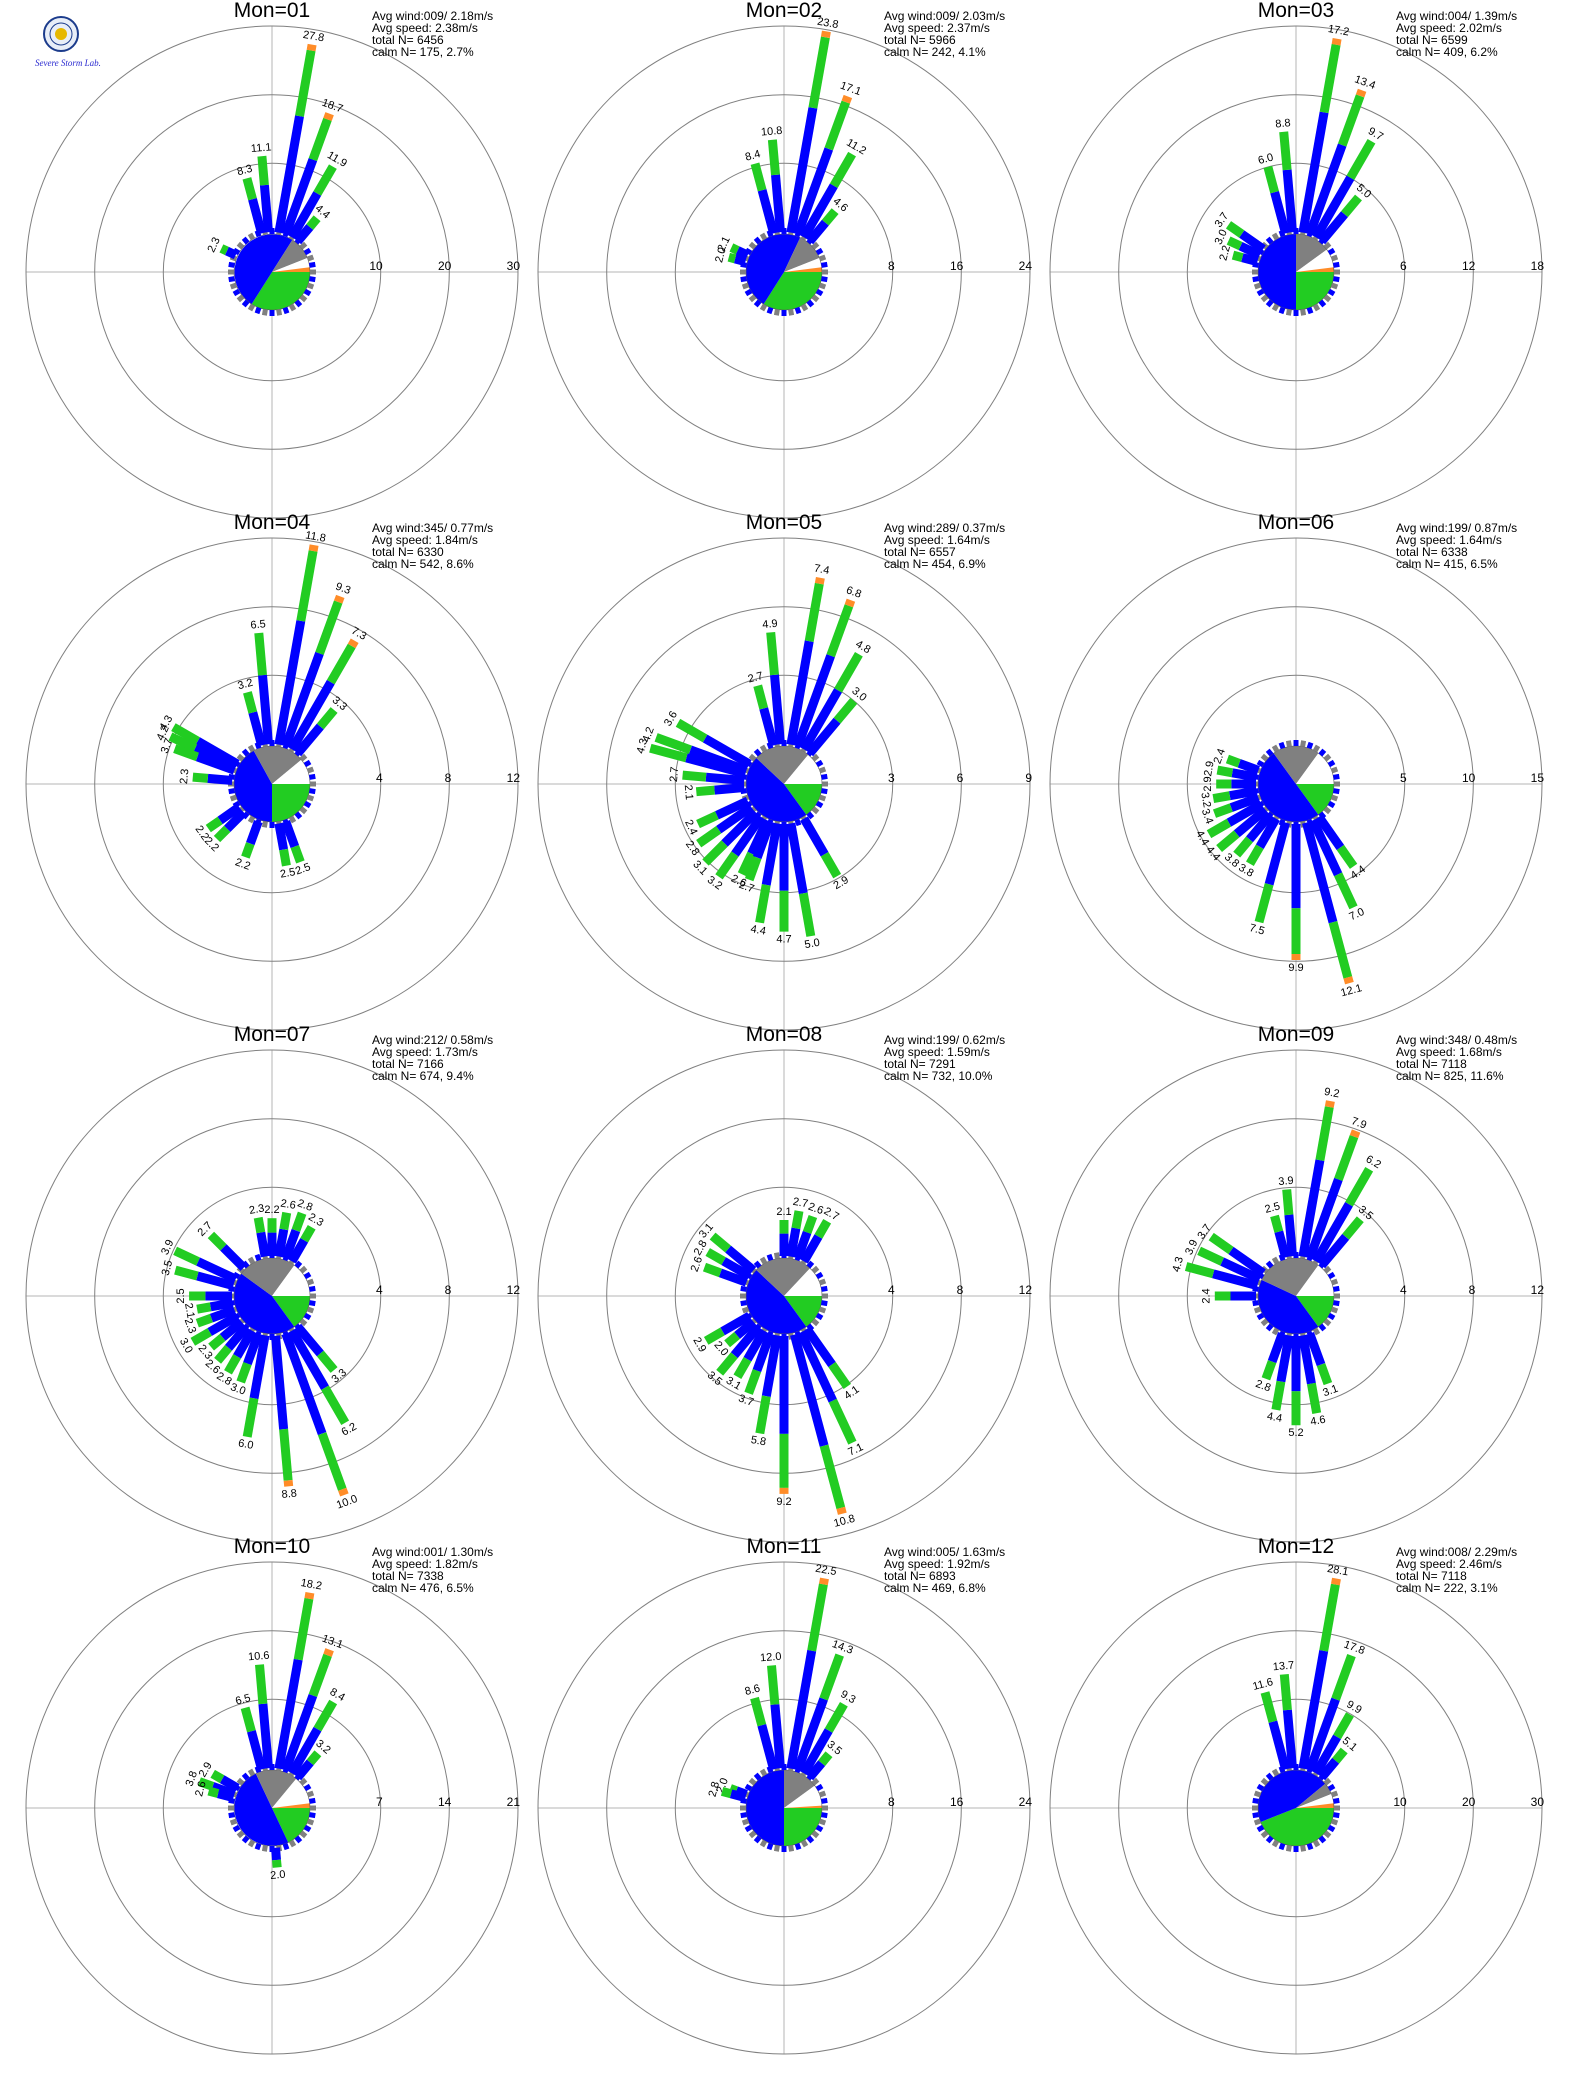 Image resolution: width=1580 pixels, height=2090 pixels. Describe the element at coordinates (783, 940) in the screenshot. I see `bar-value-label: 4.7` at that location.